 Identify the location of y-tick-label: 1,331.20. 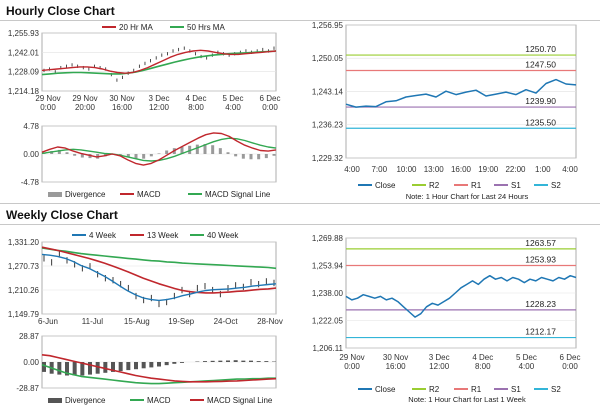
(24, 242).